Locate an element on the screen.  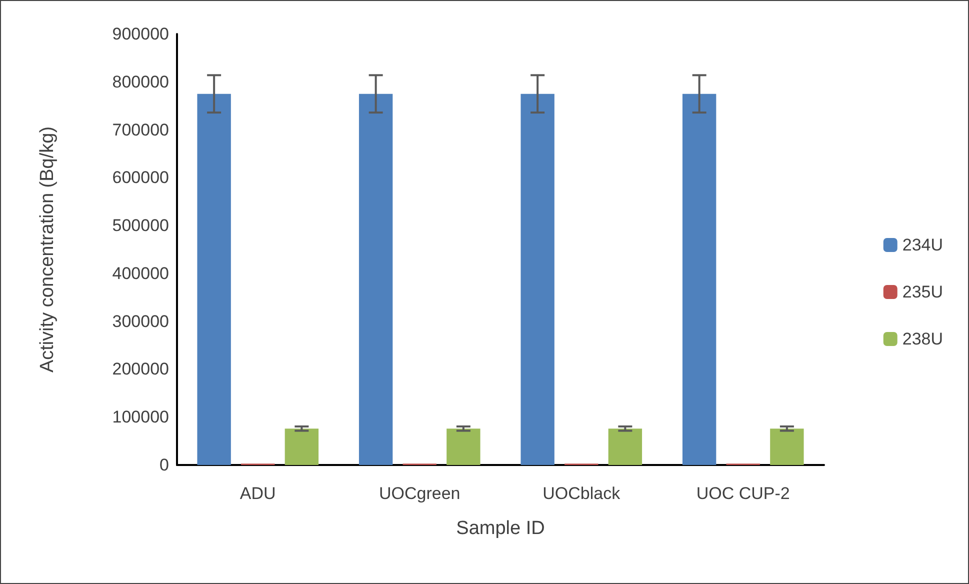
legend-label: 234U is located at coordinates (922, 245).